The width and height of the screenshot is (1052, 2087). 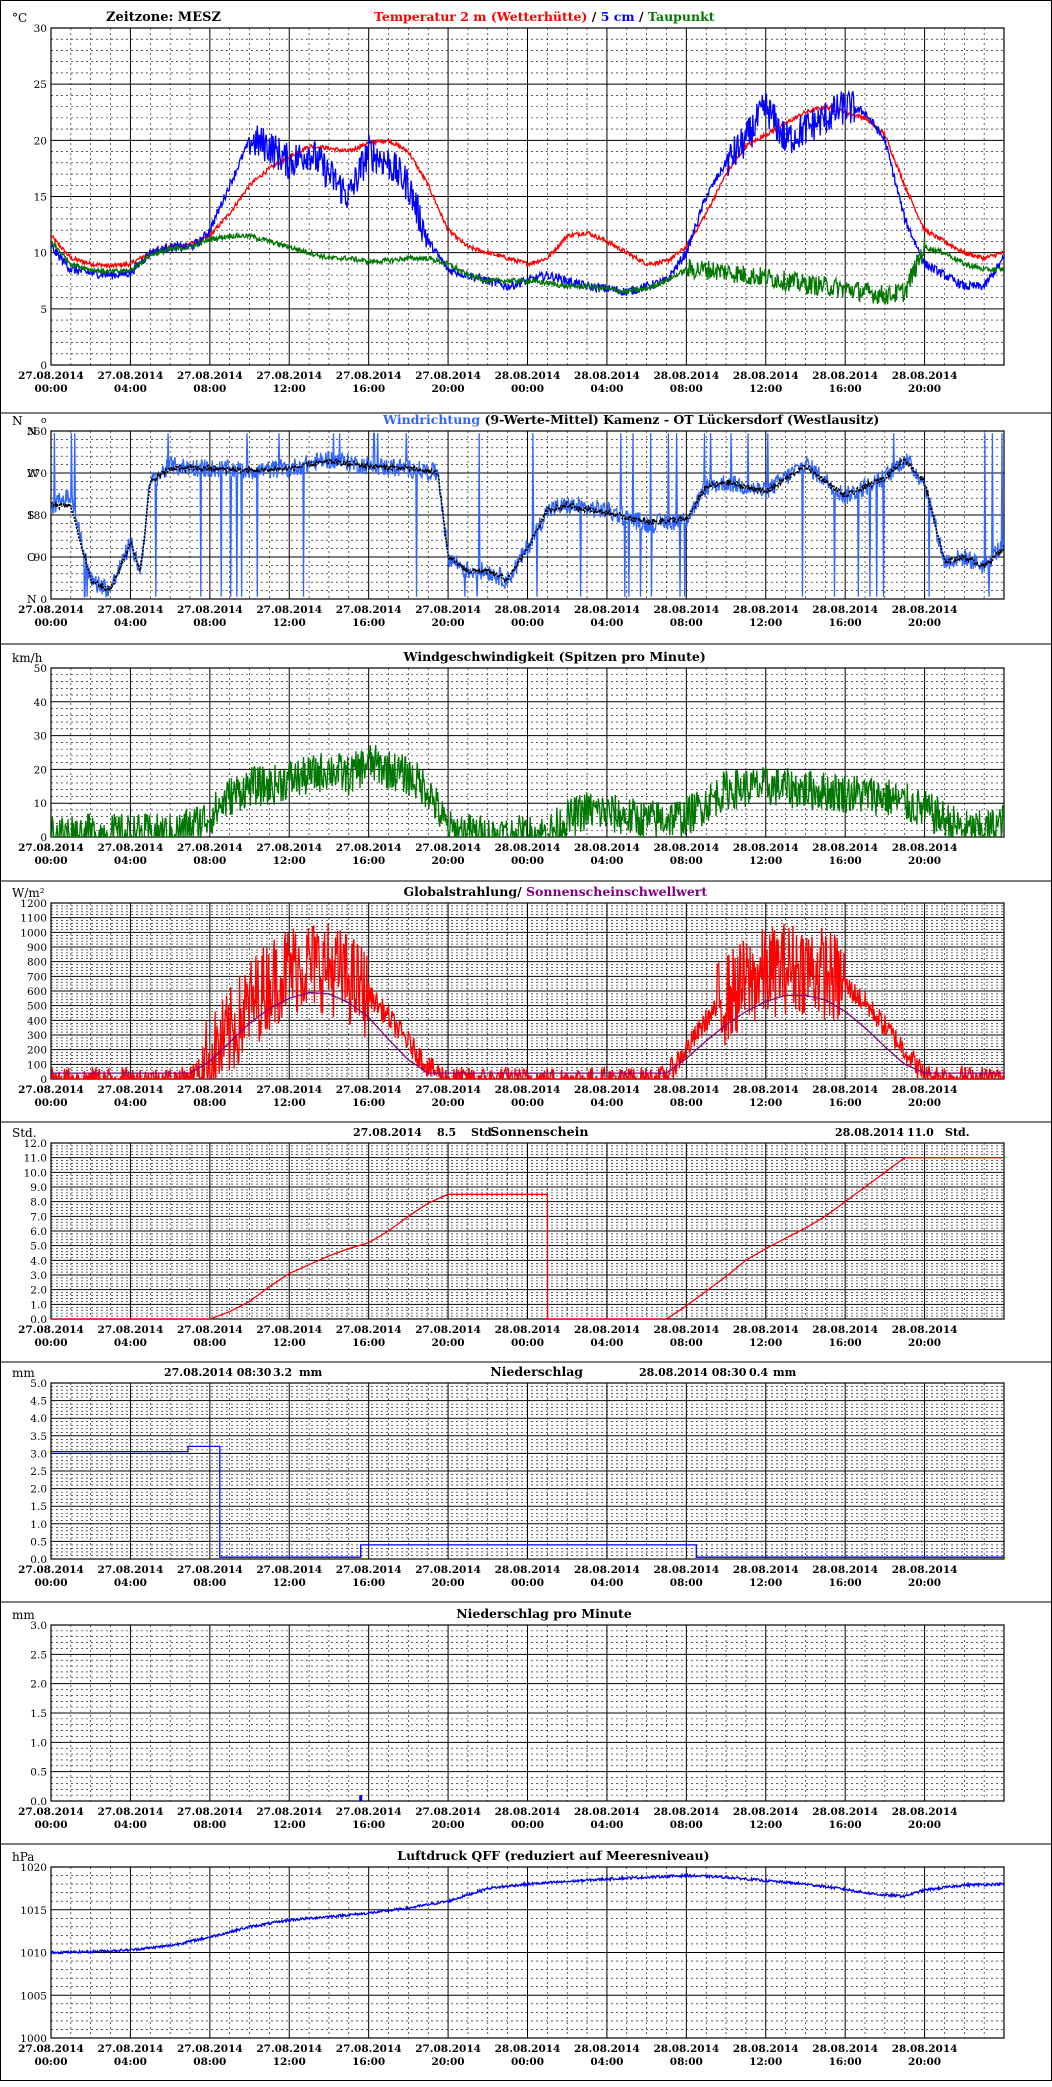 What do you see at coordinates (739, 419) in the screenshot?
I see `chart-title-part: Kamenz - OT Lückersdorf (Westlausitz)` at bounding box center [739, 419].